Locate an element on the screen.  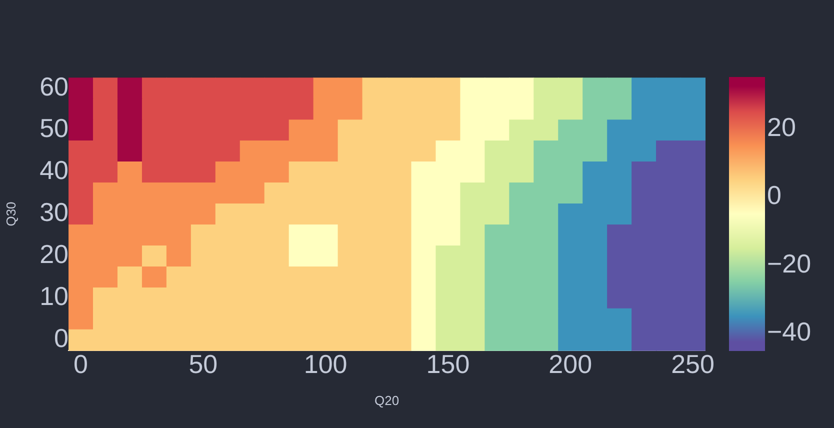
color-bar-label: −40 is located at coordinates (789, 331).